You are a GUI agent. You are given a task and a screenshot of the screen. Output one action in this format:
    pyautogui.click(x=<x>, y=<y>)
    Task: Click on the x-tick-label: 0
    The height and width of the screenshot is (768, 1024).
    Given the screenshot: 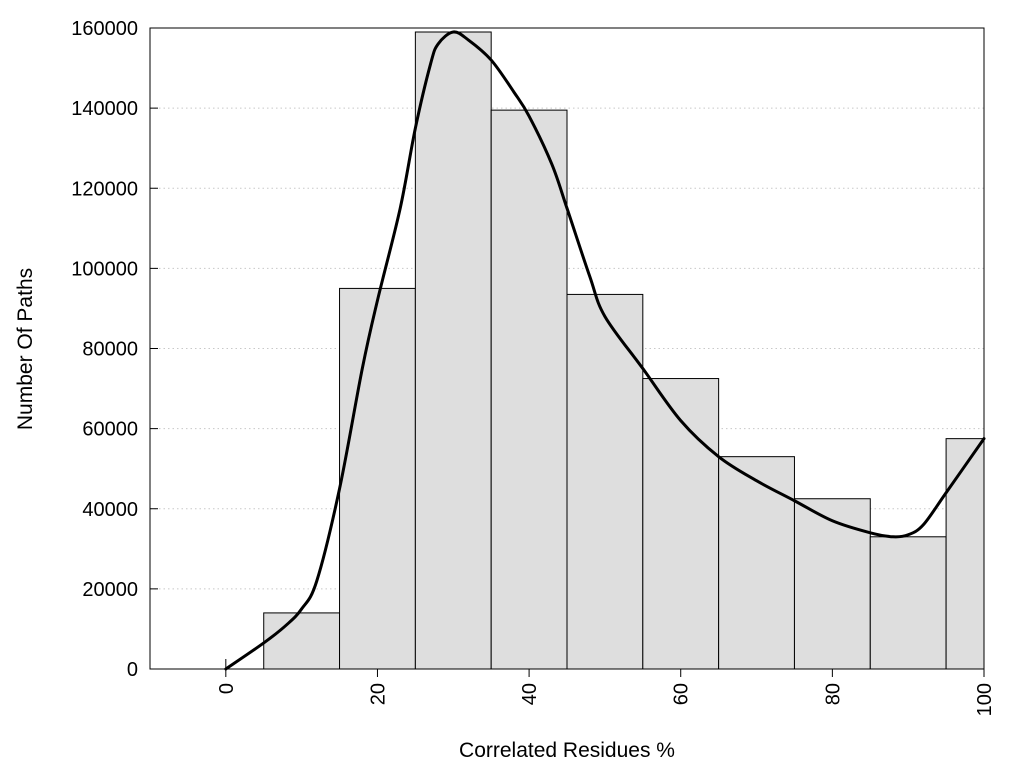 What is the action you would take?
    pyautogui.click(x=227, y=688)
    